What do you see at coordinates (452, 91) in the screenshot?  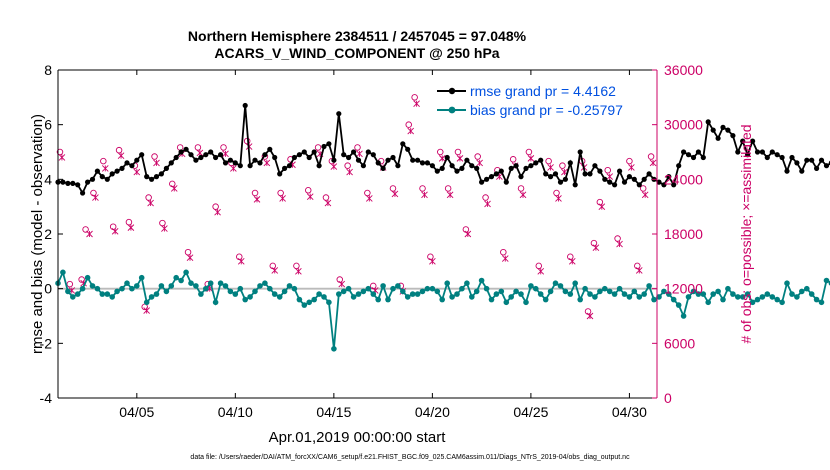 I see `legend-rmse-marker` at bounding box center [452, 91].